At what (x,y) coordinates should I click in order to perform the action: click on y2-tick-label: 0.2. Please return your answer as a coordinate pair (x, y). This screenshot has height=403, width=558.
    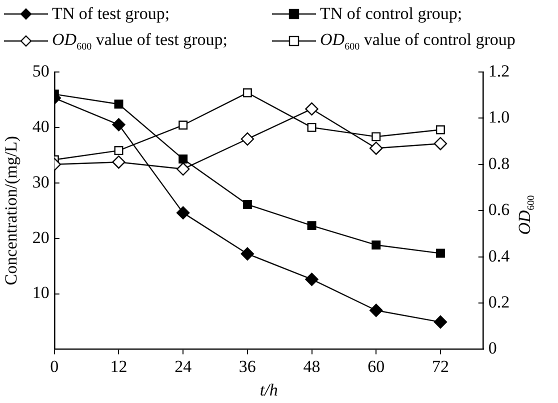
    Looking at the image, I should click on (499, 302).